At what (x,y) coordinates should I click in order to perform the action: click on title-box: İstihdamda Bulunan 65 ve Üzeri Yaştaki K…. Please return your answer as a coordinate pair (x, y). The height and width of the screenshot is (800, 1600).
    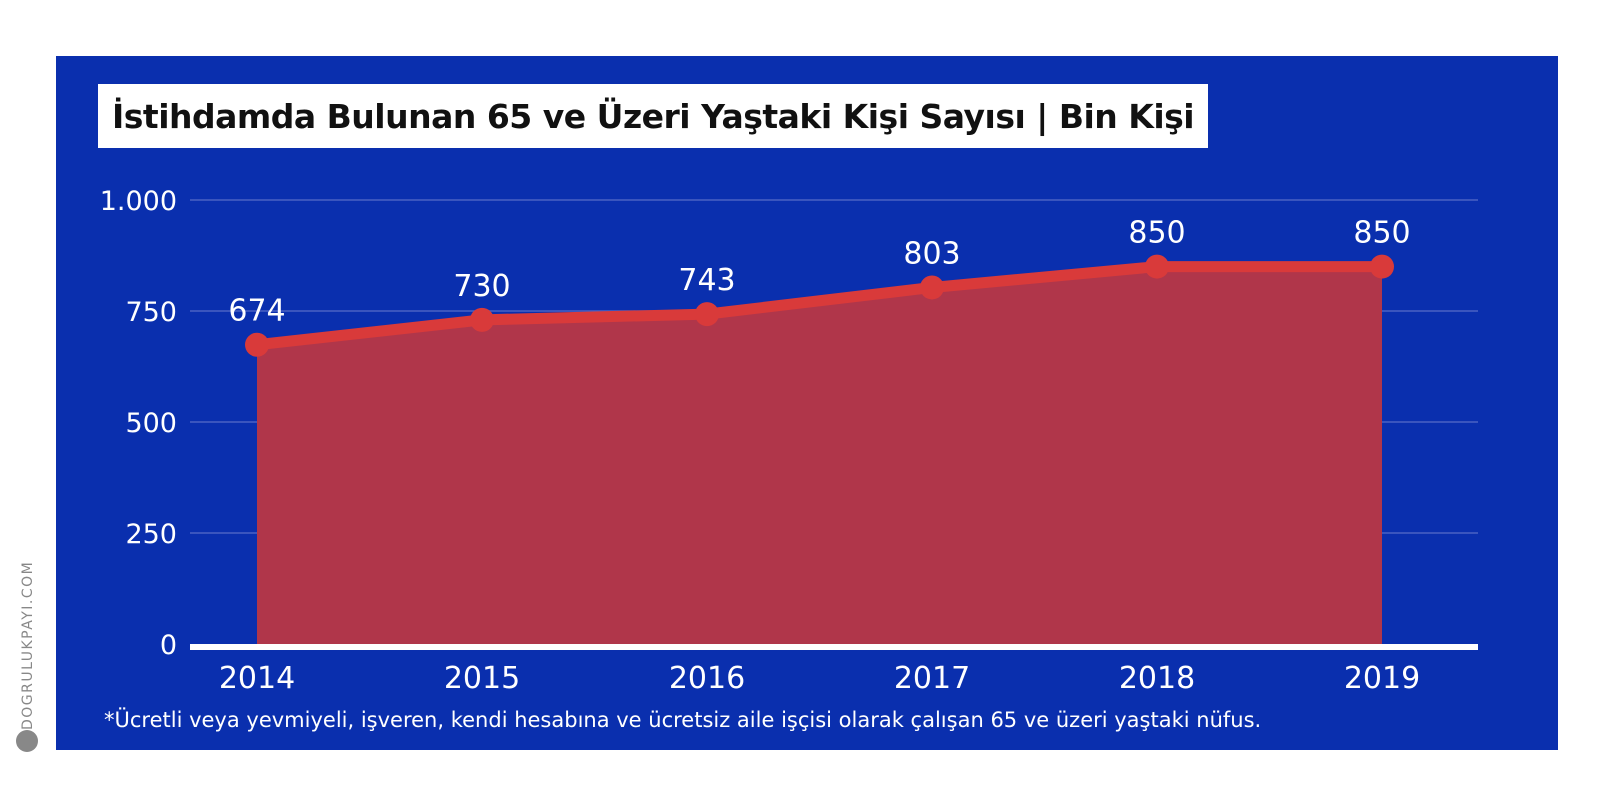
    Looking at the image, I should click on (653, 116).